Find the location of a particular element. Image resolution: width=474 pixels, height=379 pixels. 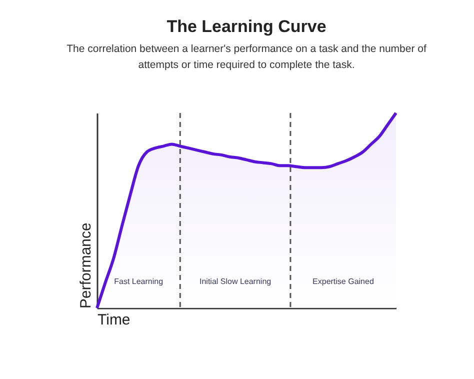

chart-title: The Learning Curve is located at coordinates (246, 26).